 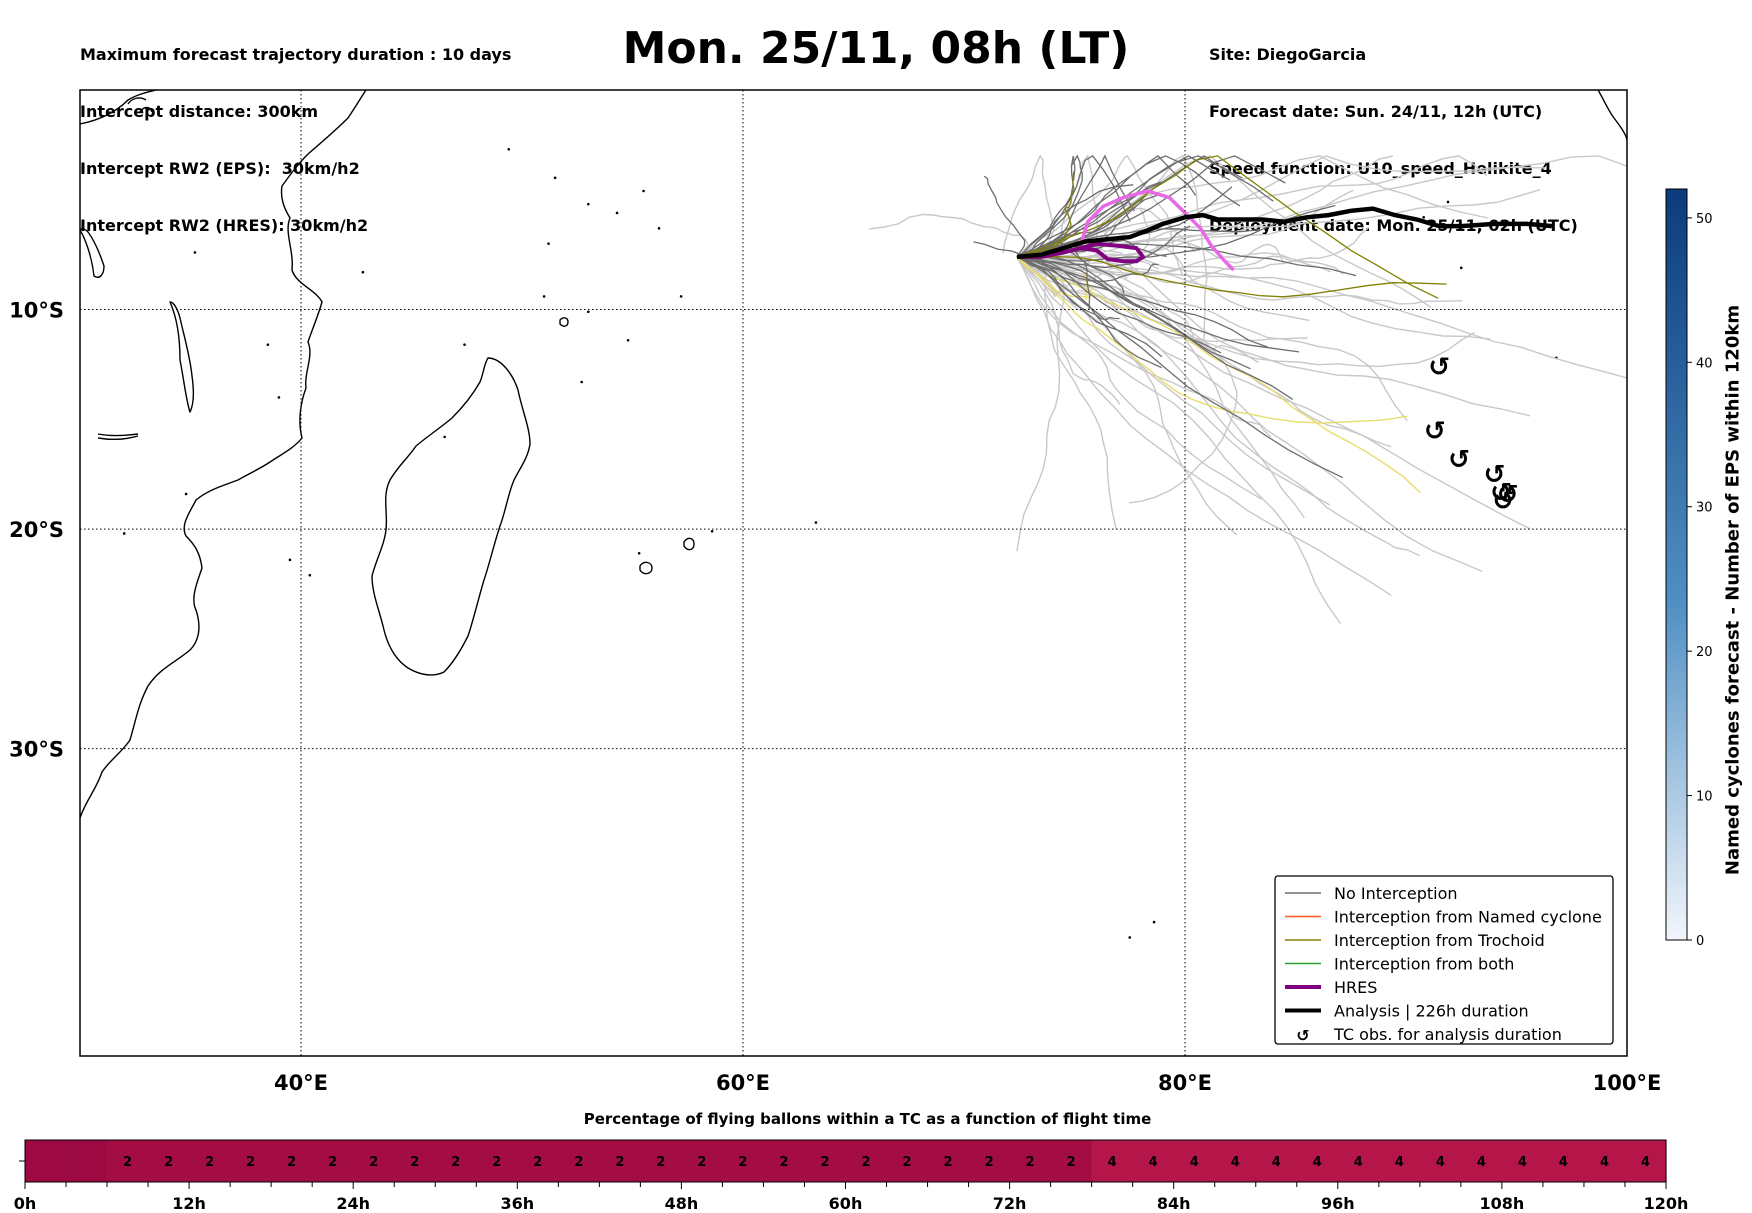 I want to click on header-line-rw2-hres: Intercept RW2 (HRES): 30km/h2, so click(x=224, y=225).